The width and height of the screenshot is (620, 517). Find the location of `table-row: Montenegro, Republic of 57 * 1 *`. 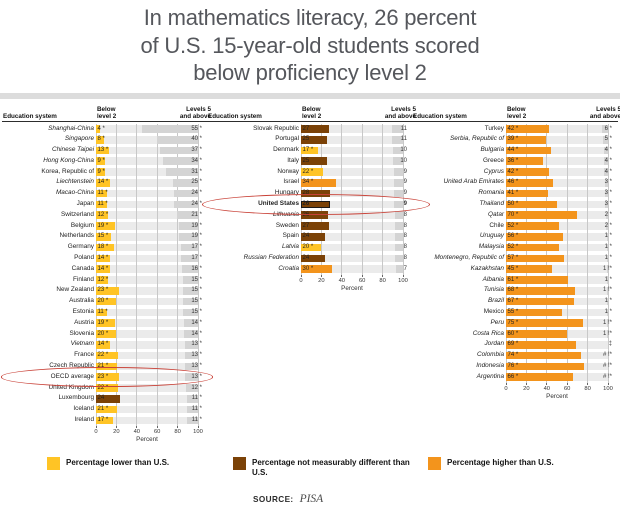

table-row: Montenegro, Republic of 57 * 1 * is located at coordinates (515, 258).